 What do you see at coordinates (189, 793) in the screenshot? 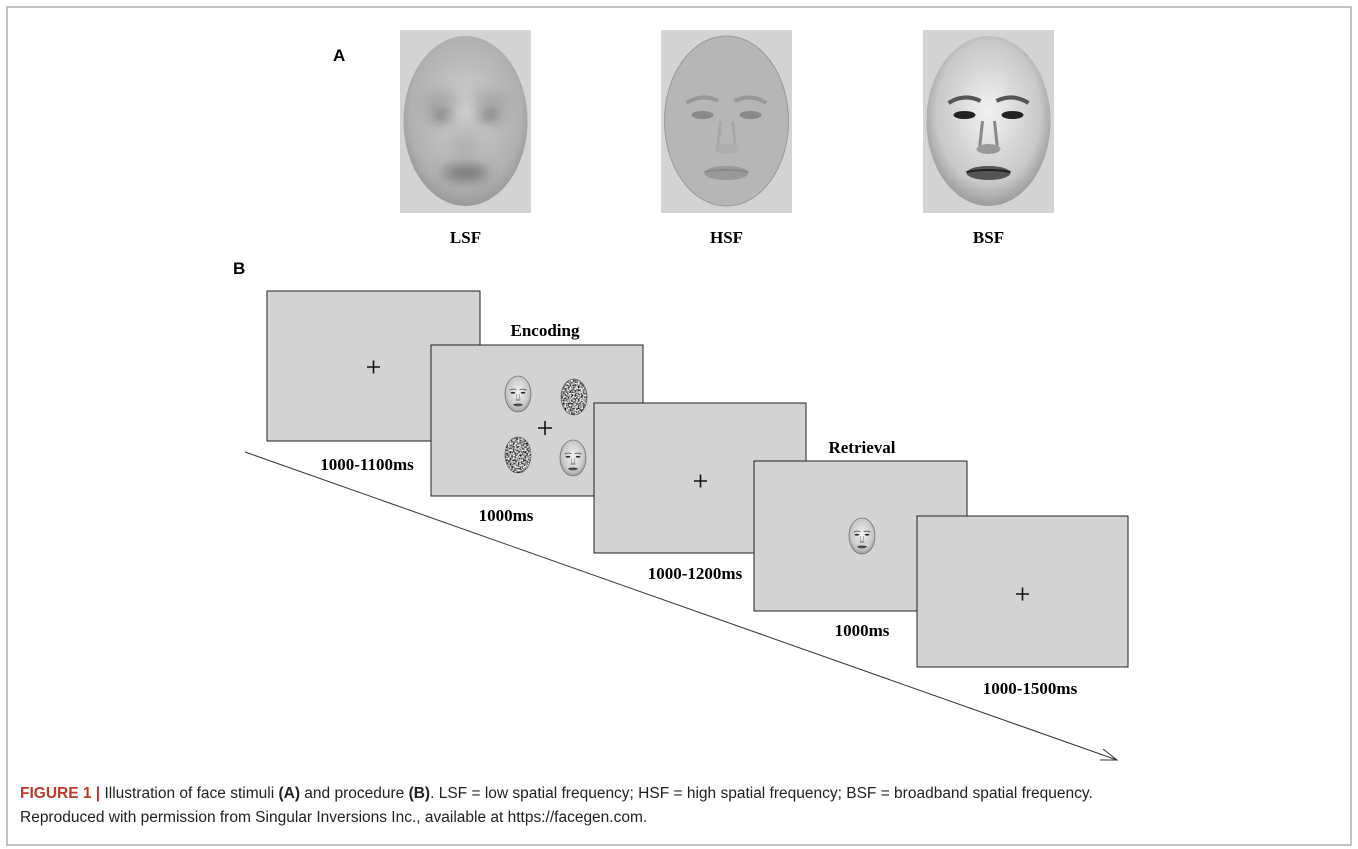
I see `caption-segment: Illustration of face stimuli` at bounding box center [189, 793].